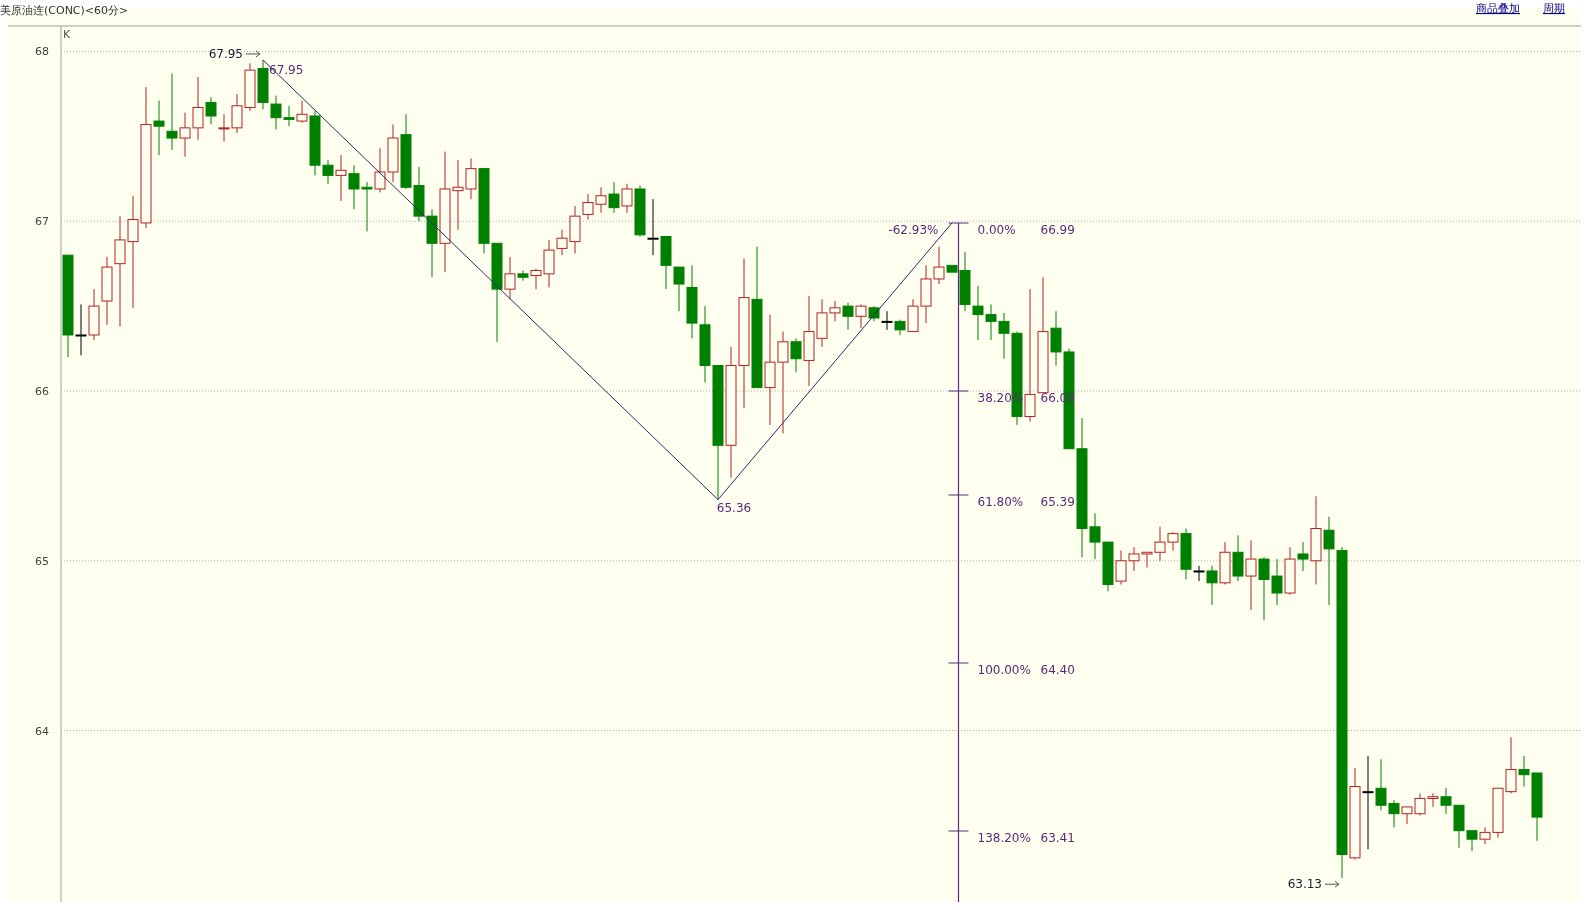 This screenshot has height=910, width=1589. I want to click on annotation: 0.00%, so click(996, 230).